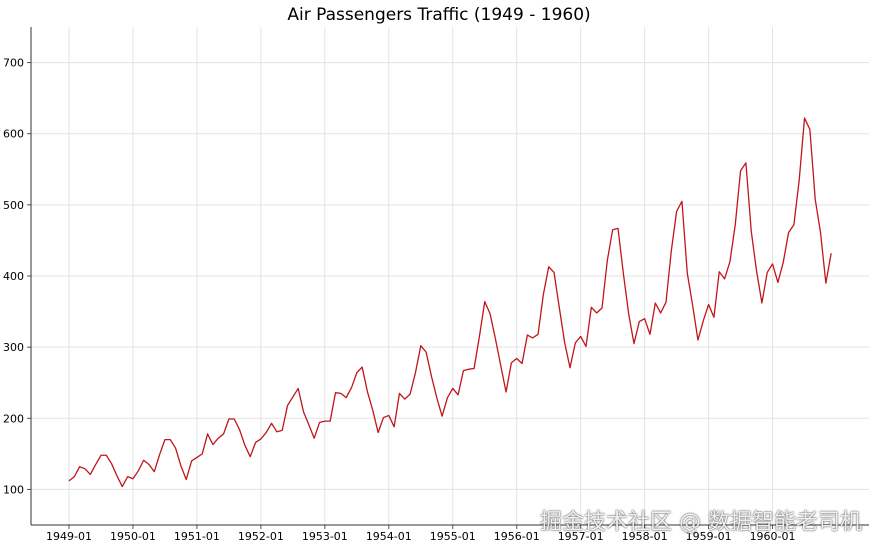 This screenshot has width=878, height=549. Describe the element at coordinates (13, 205) in the screenshot. I see `y-tick-label: 500` at that location.